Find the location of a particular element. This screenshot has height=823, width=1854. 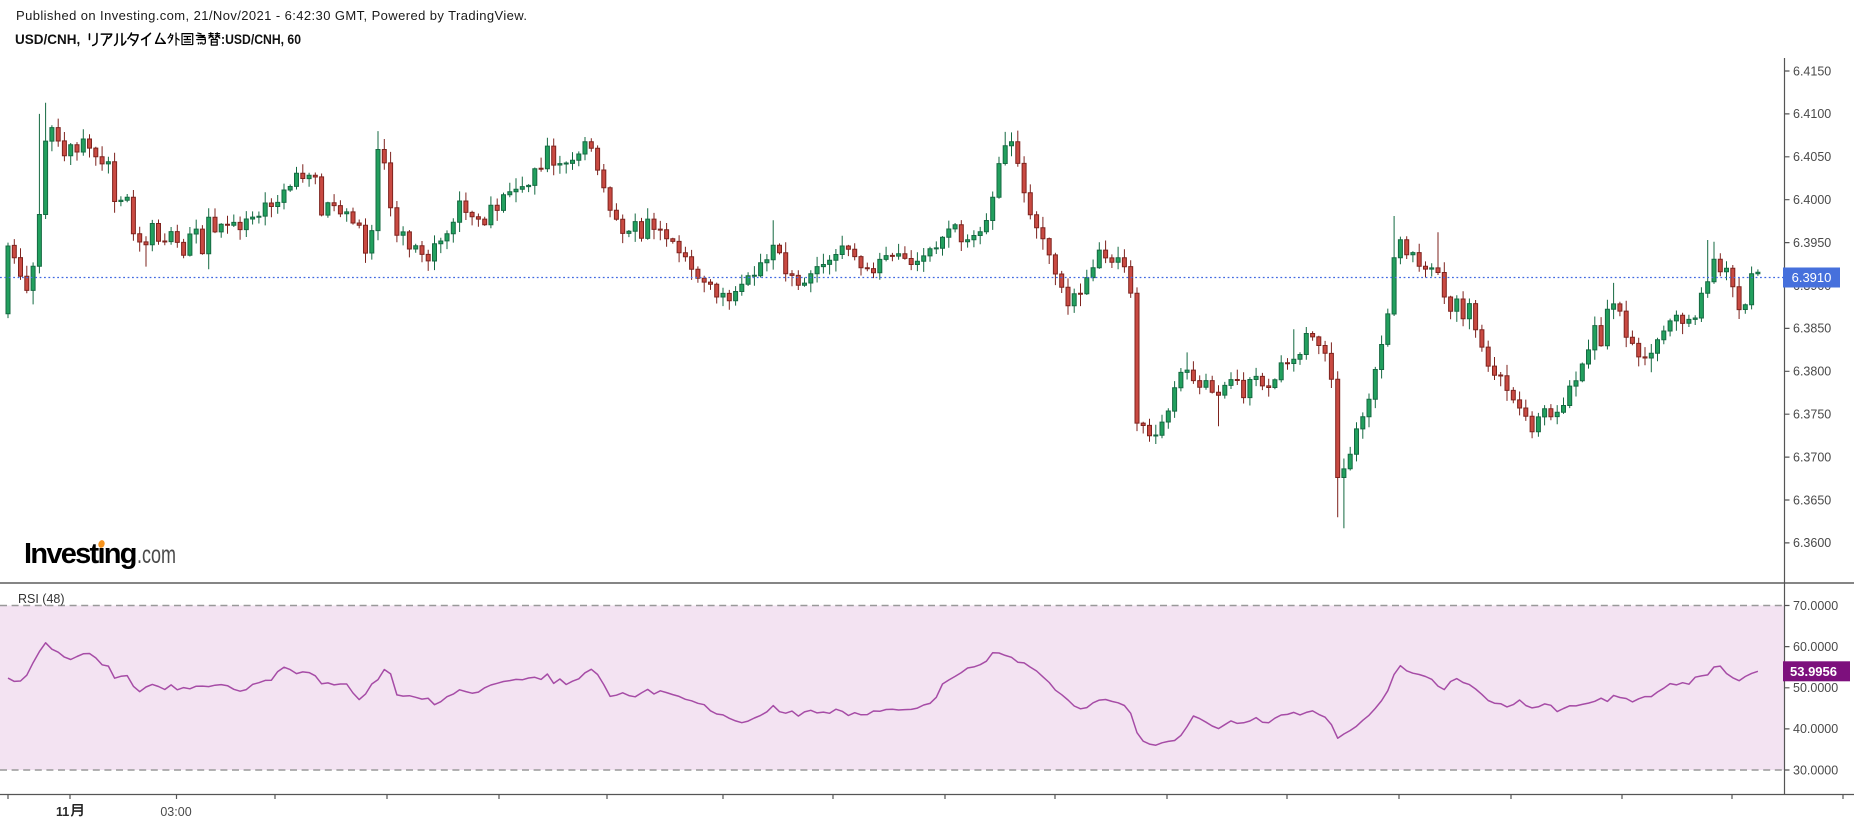

svg-text: 03:00 is located at coordinates (175, 812).